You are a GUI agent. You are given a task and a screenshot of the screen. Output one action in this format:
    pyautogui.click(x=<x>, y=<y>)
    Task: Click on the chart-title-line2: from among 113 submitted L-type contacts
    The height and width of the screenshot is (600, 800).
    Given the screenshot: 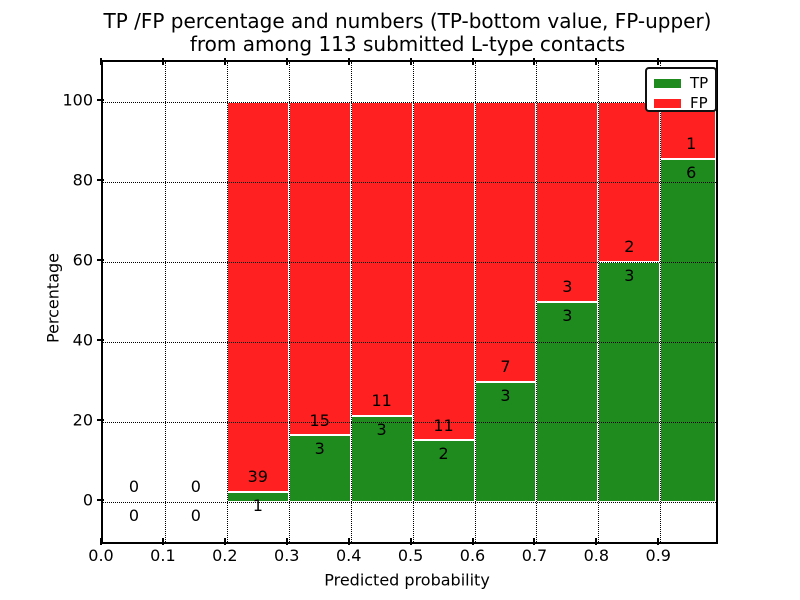 What is the action you would take?
    pyautogui.click(x=407, y=44)
    